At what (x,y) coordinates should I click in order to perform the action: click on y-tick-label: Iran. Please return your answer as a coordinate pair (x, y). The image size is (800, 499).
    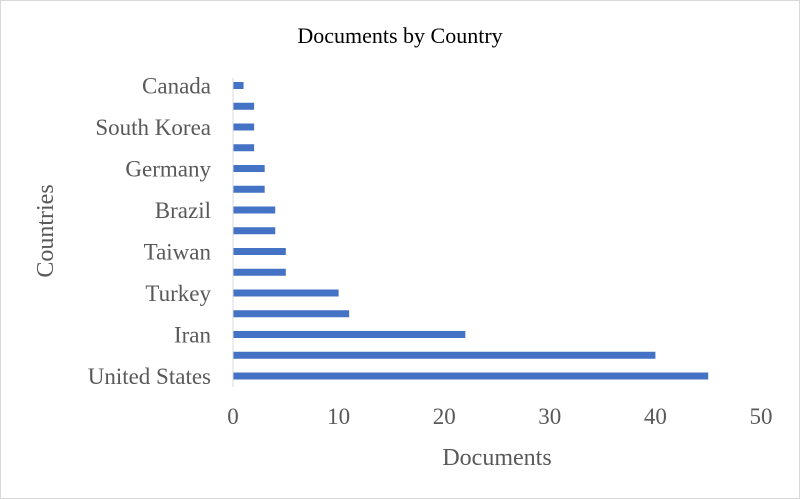
    Looking at the image, I should click on (193, 335).